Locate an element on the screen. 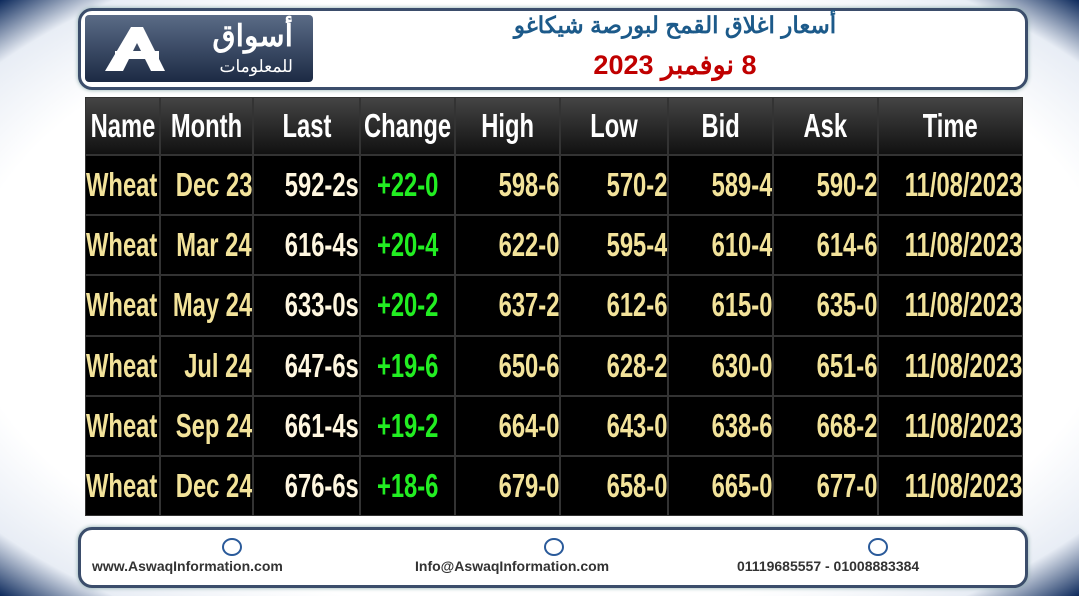 The width and height of the screenshot is (1079, 596). cell-text: +20-2 is located at coordinates (407, 305).